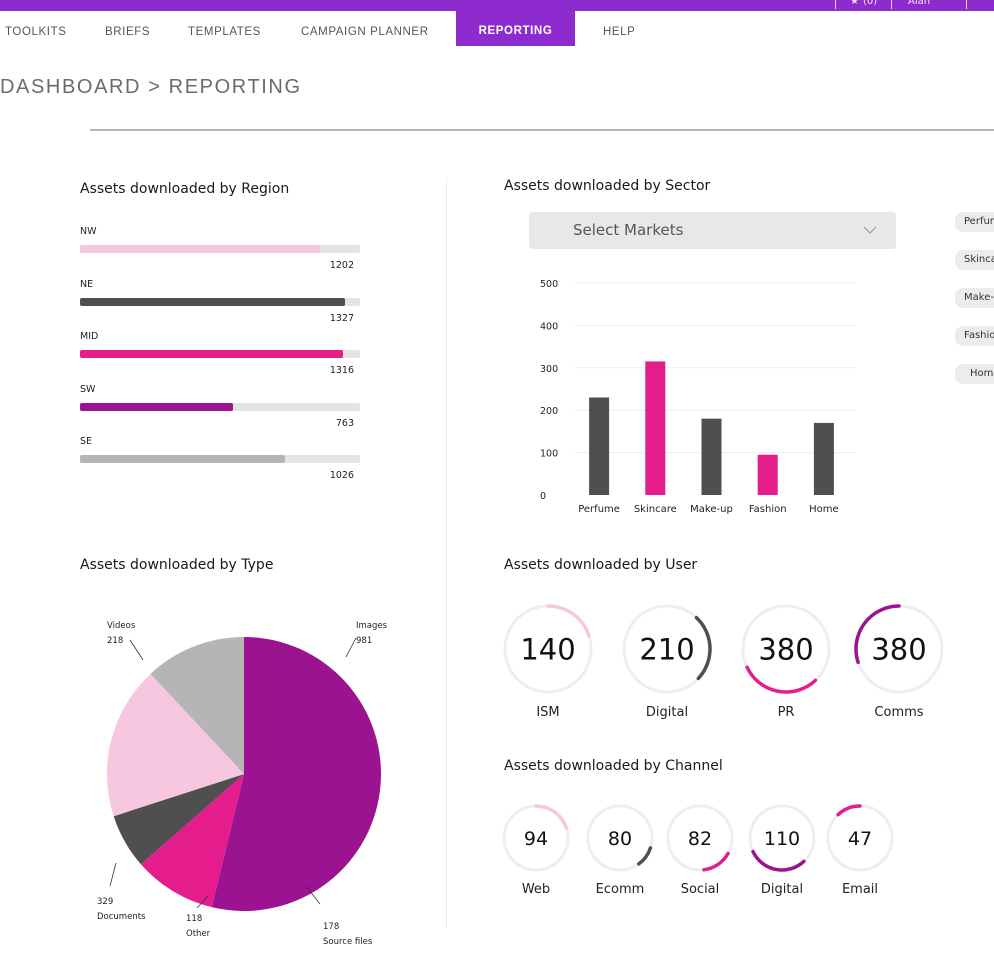  Describe the element at coordinates (824, 509) in the screenshot. I see `x-tick-label: Home` at that location.